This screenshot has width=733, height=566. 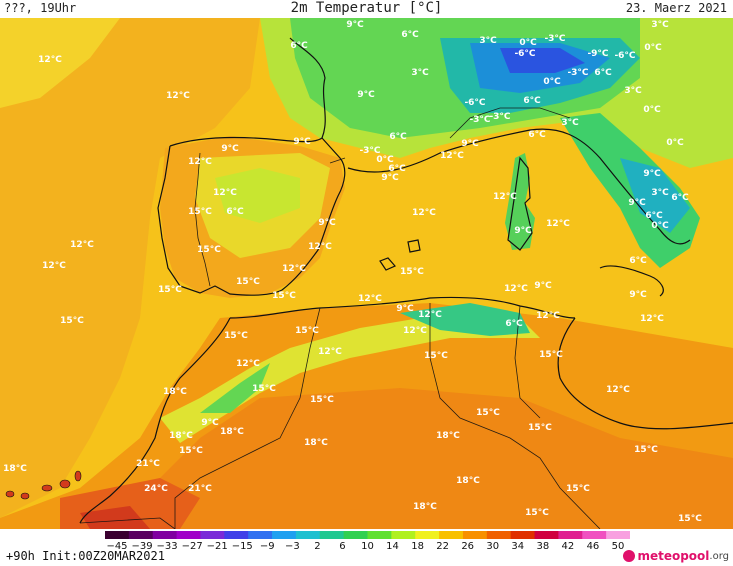 What do you see at coordinates (342, 546) in the screenshot?
I see `color-scale-tick: 6` at bounding box center [342, 546].